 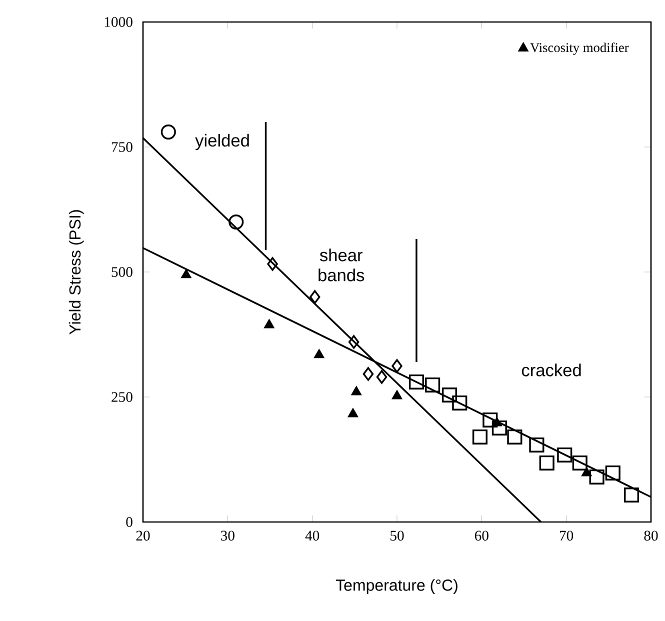 I want to click on y-tick-label: 250, so click(x=122, y=397).